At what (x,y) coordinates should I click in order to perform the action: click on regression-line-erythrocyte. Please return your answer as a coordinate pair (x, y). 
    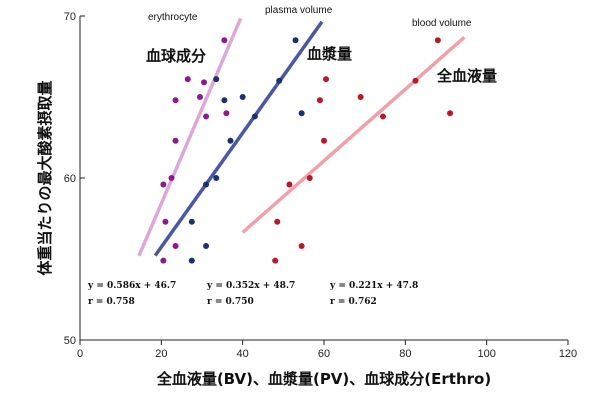
    Looking at the image, I should click on (190, 137).